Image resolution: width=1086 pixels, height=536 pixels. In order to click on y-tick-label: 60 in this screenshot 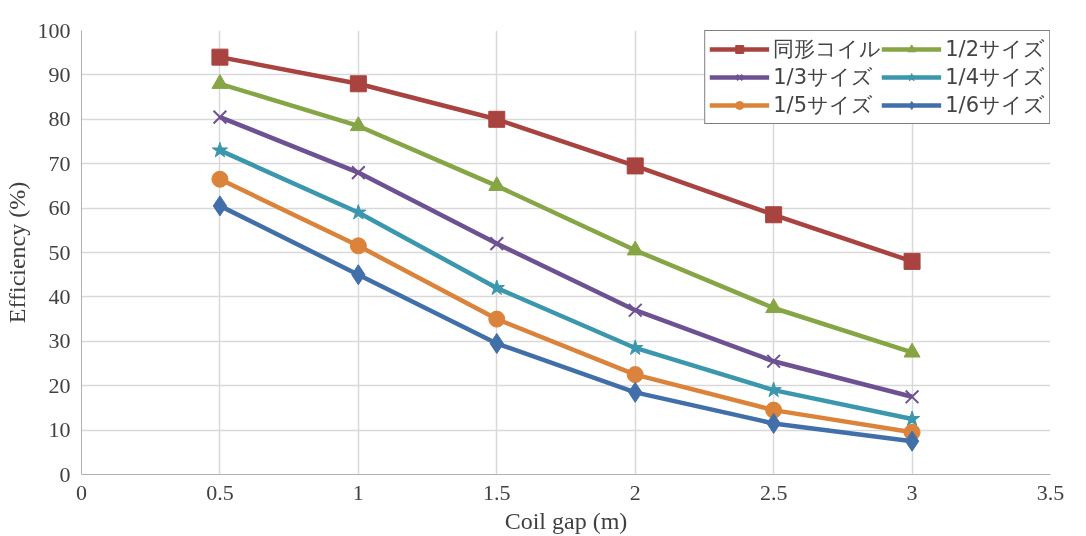, I will do `click(59, 208)`.